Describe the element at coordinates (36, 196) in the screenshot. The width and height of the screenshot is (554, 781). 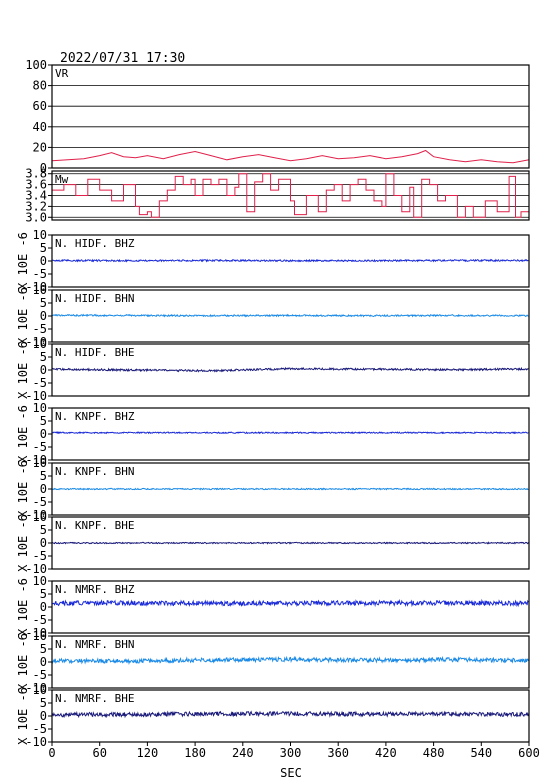
I see `y-tick-label: 3.4` at that location.